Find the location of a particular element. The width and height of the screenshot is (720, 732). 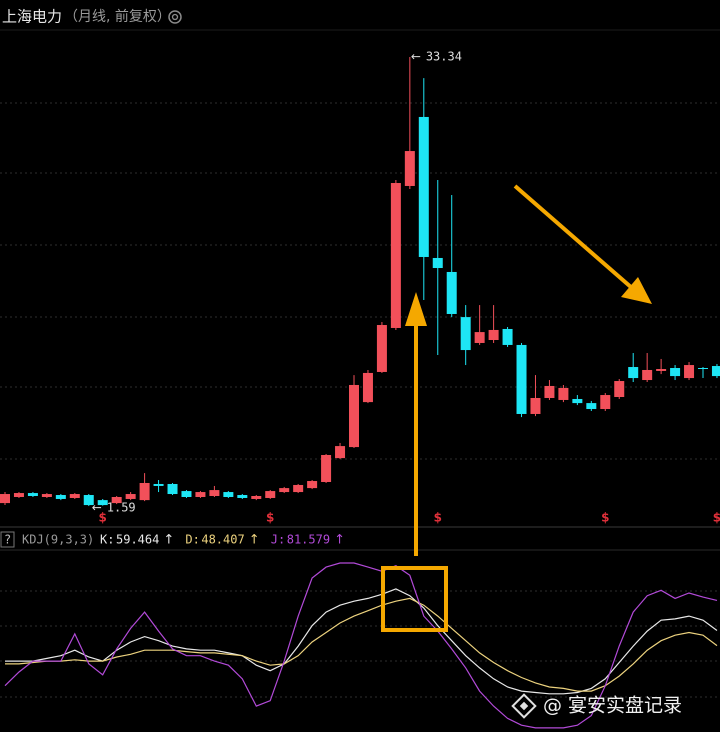

legend-name: K: is located at coordinates (107, 540).